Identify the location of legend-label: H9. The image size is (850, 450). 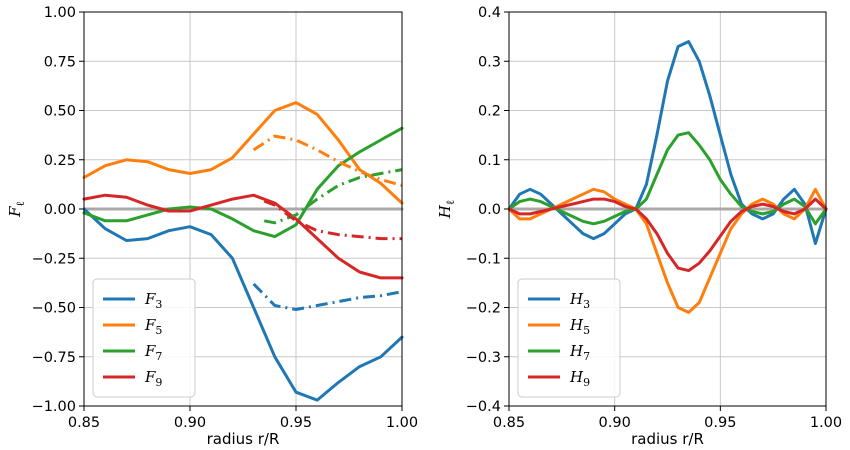
(579, 378).